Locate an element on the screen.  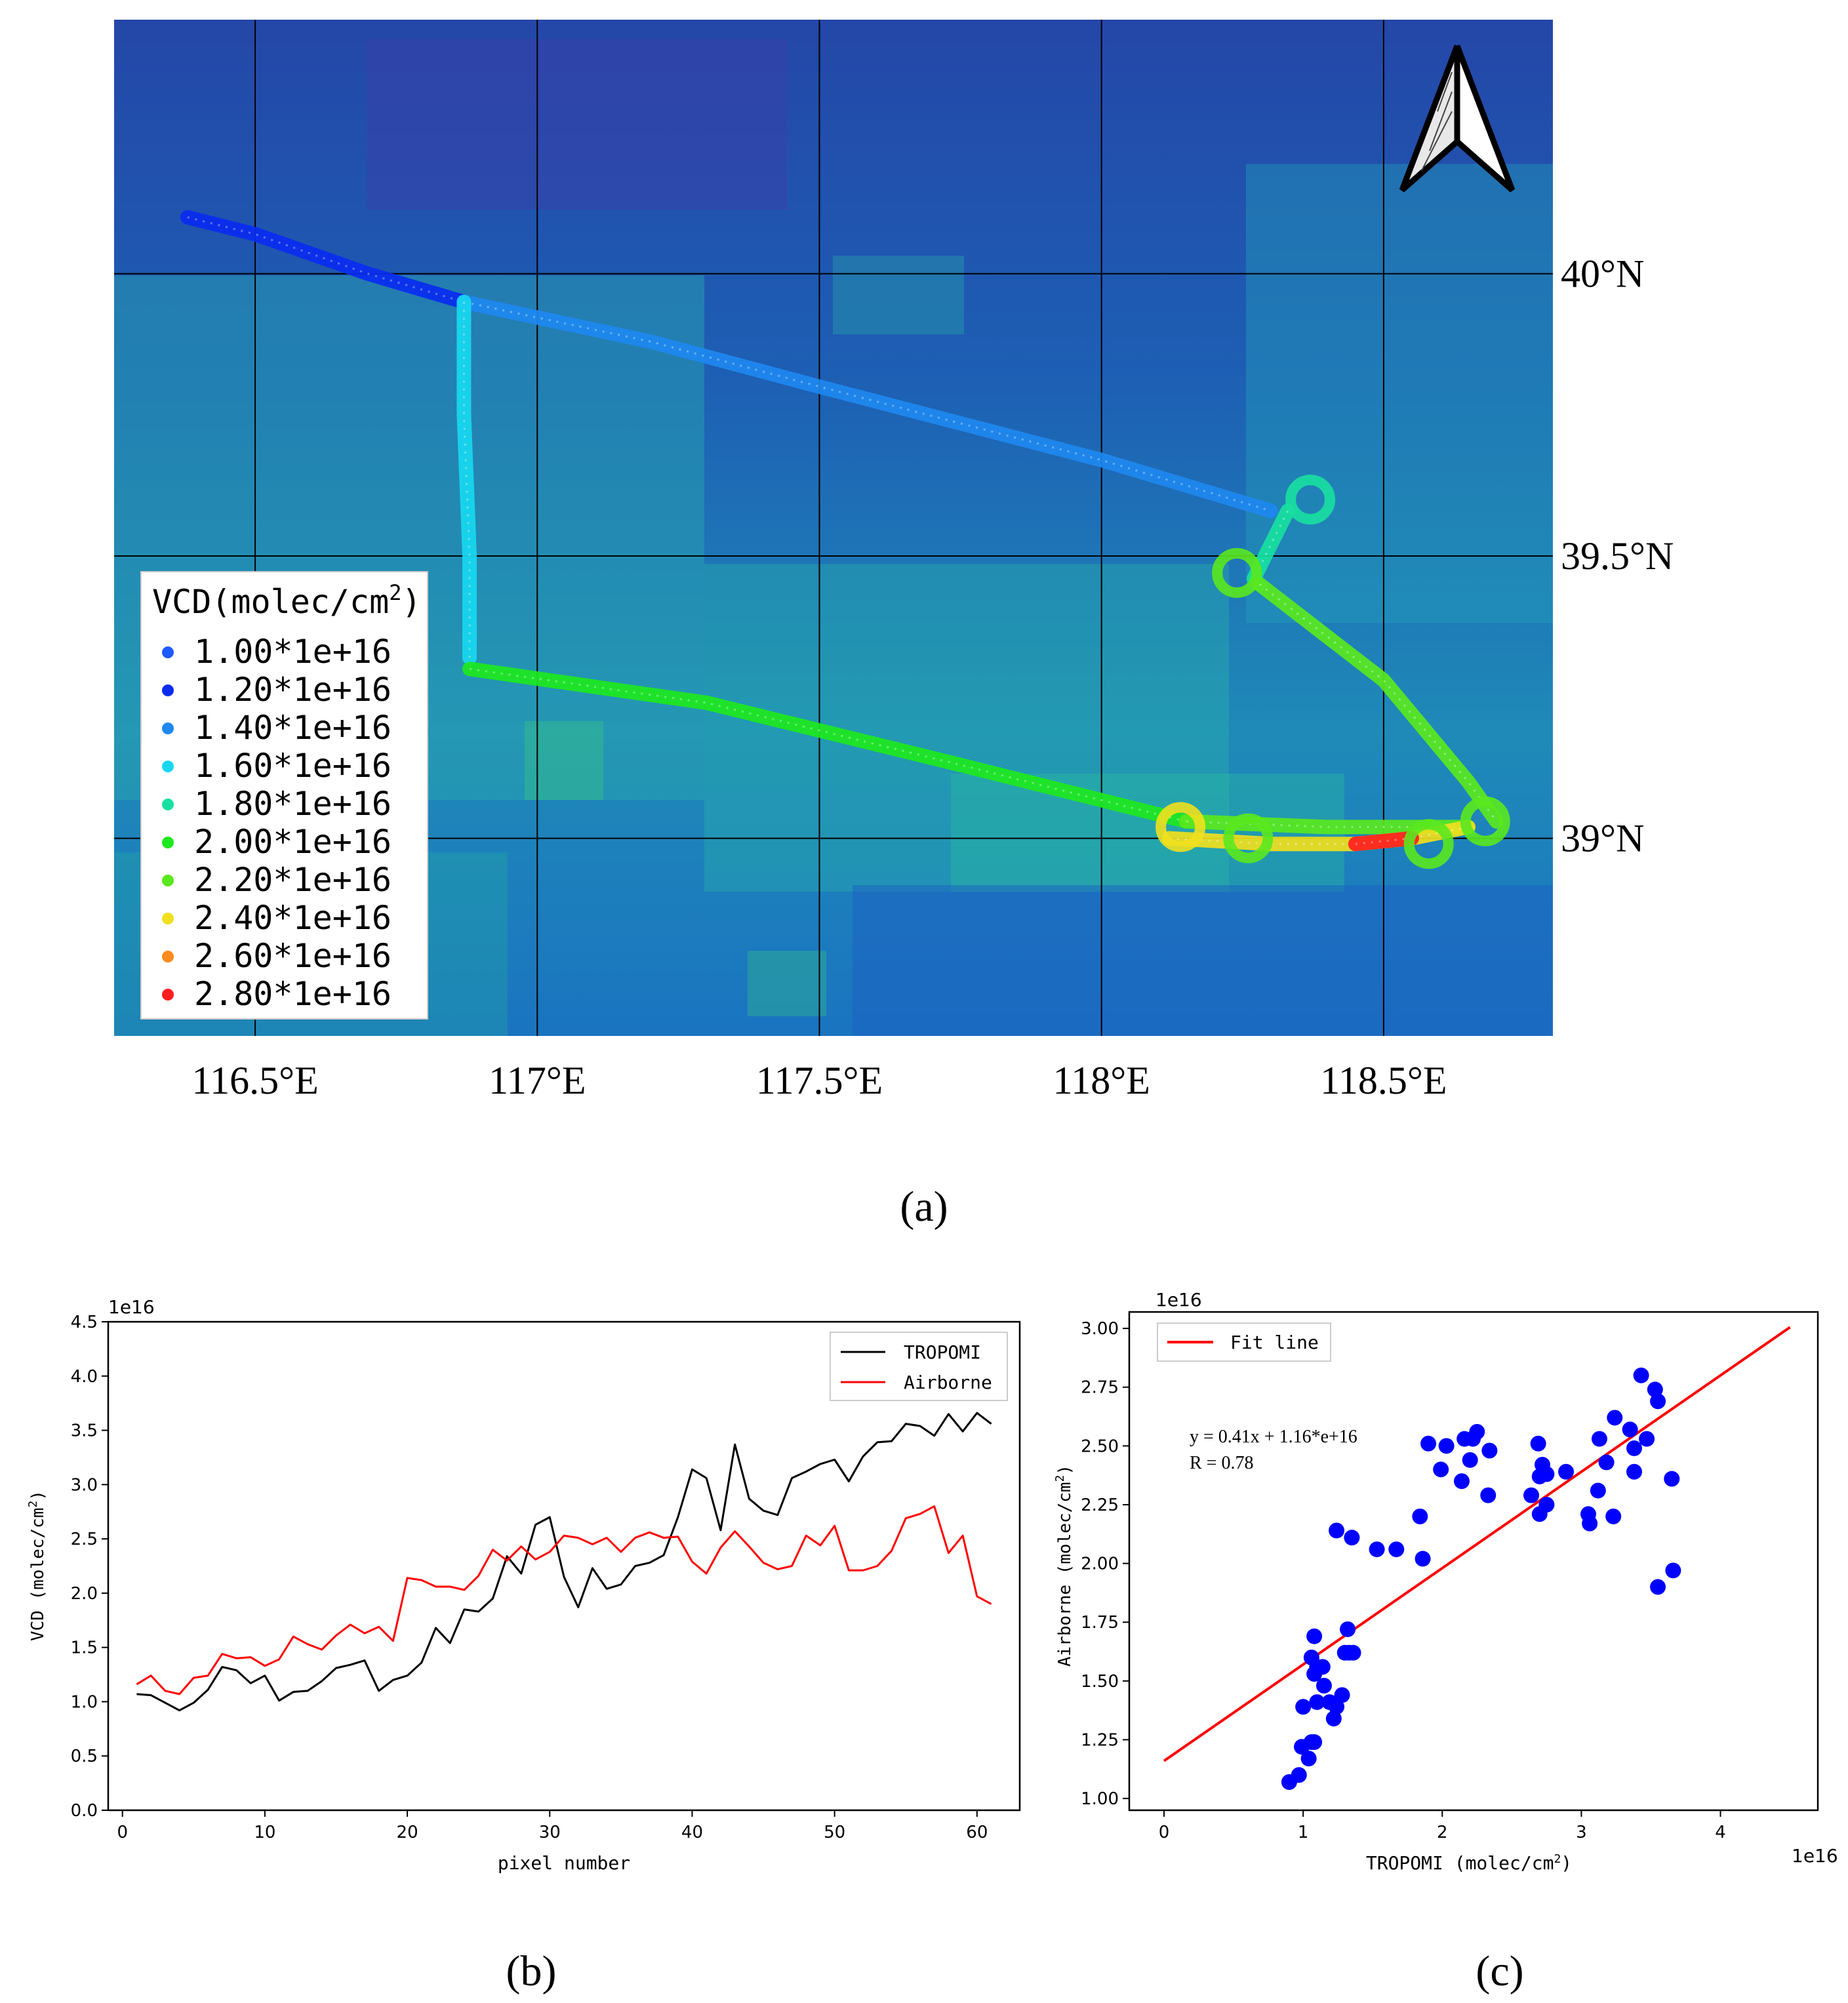
fit-line-c is located at coordinates (1477, 1544).